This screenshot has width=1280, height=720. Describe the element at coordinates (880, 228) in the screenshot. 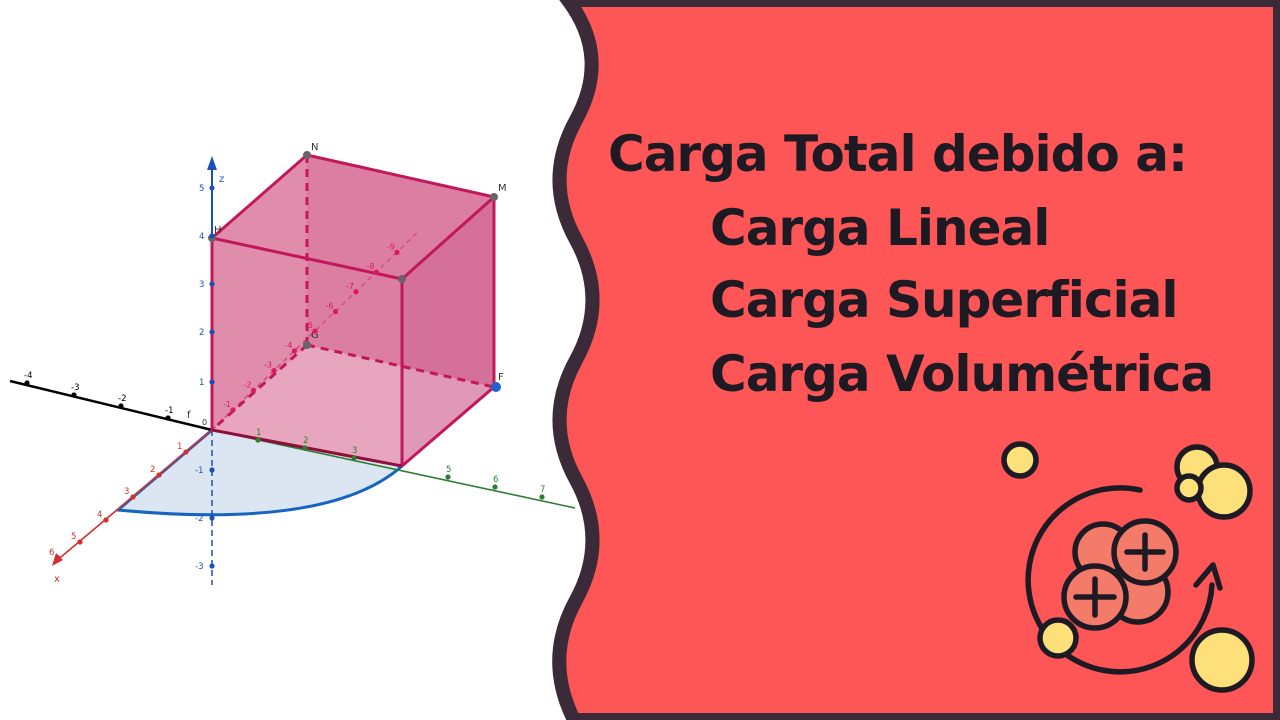

I see `headline-line-2: Carga Lineal` at that location.